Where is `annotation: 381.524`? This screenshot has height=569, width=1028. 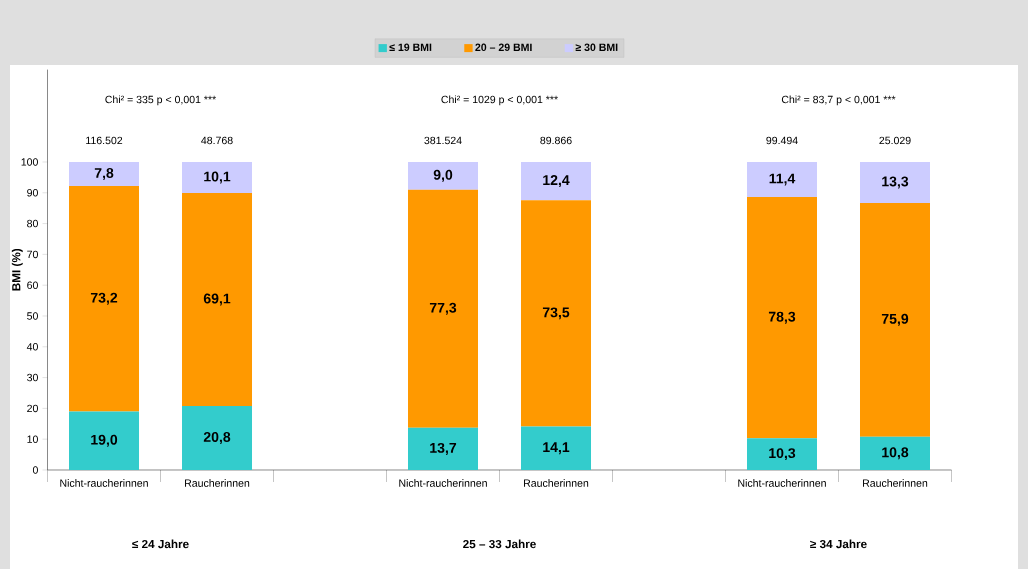 annotation: 381.524 is located at coordinates (443, 140).